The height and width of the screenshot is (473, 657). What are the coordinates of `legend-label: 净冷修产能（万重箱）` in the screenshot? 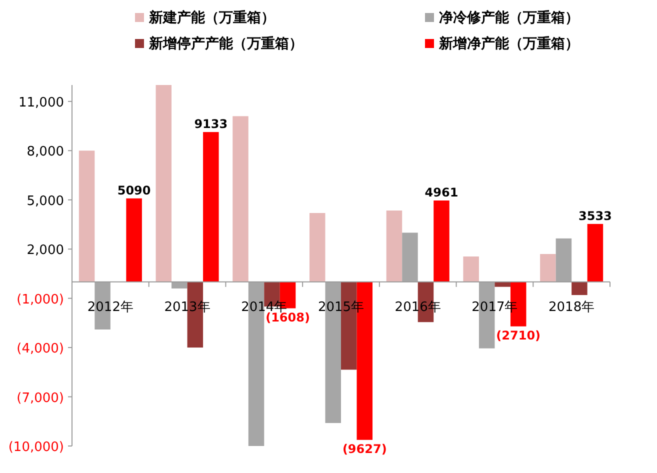 It's located at (509, 17).